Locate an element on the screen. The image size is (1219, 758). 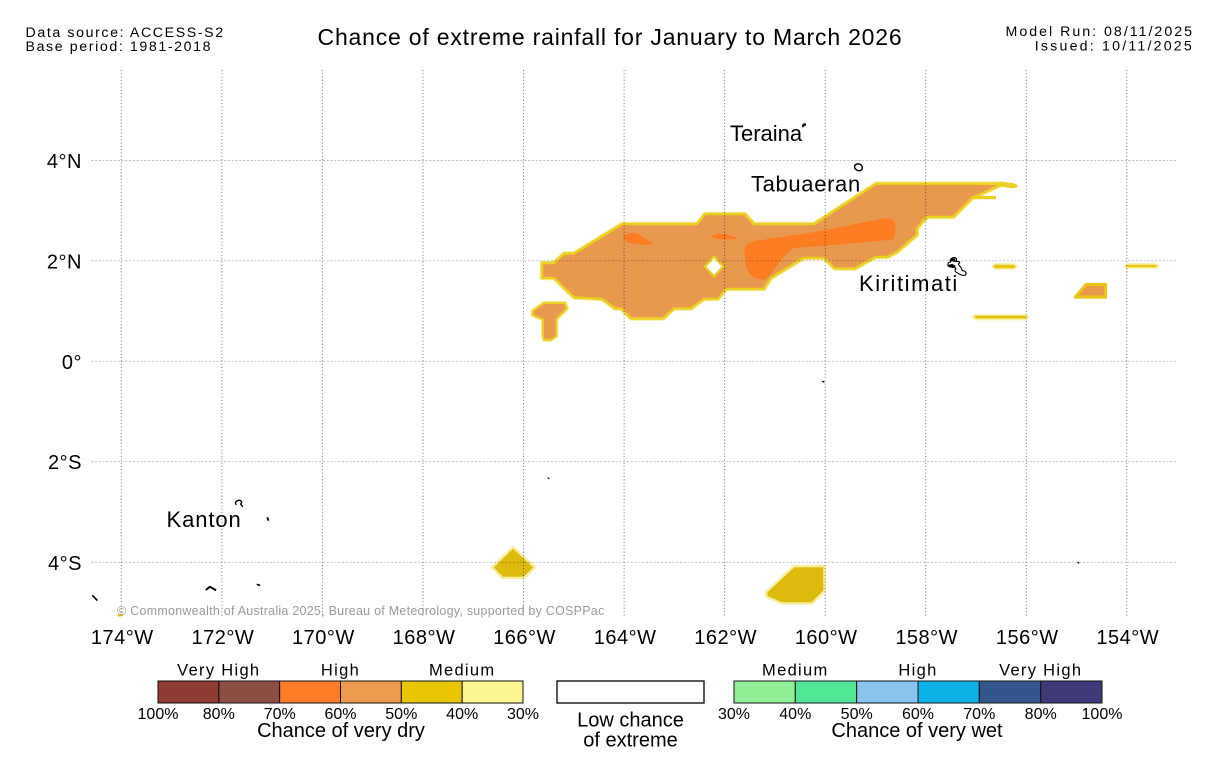
svg-text: 154°W is located at coordinates (1127, 638).